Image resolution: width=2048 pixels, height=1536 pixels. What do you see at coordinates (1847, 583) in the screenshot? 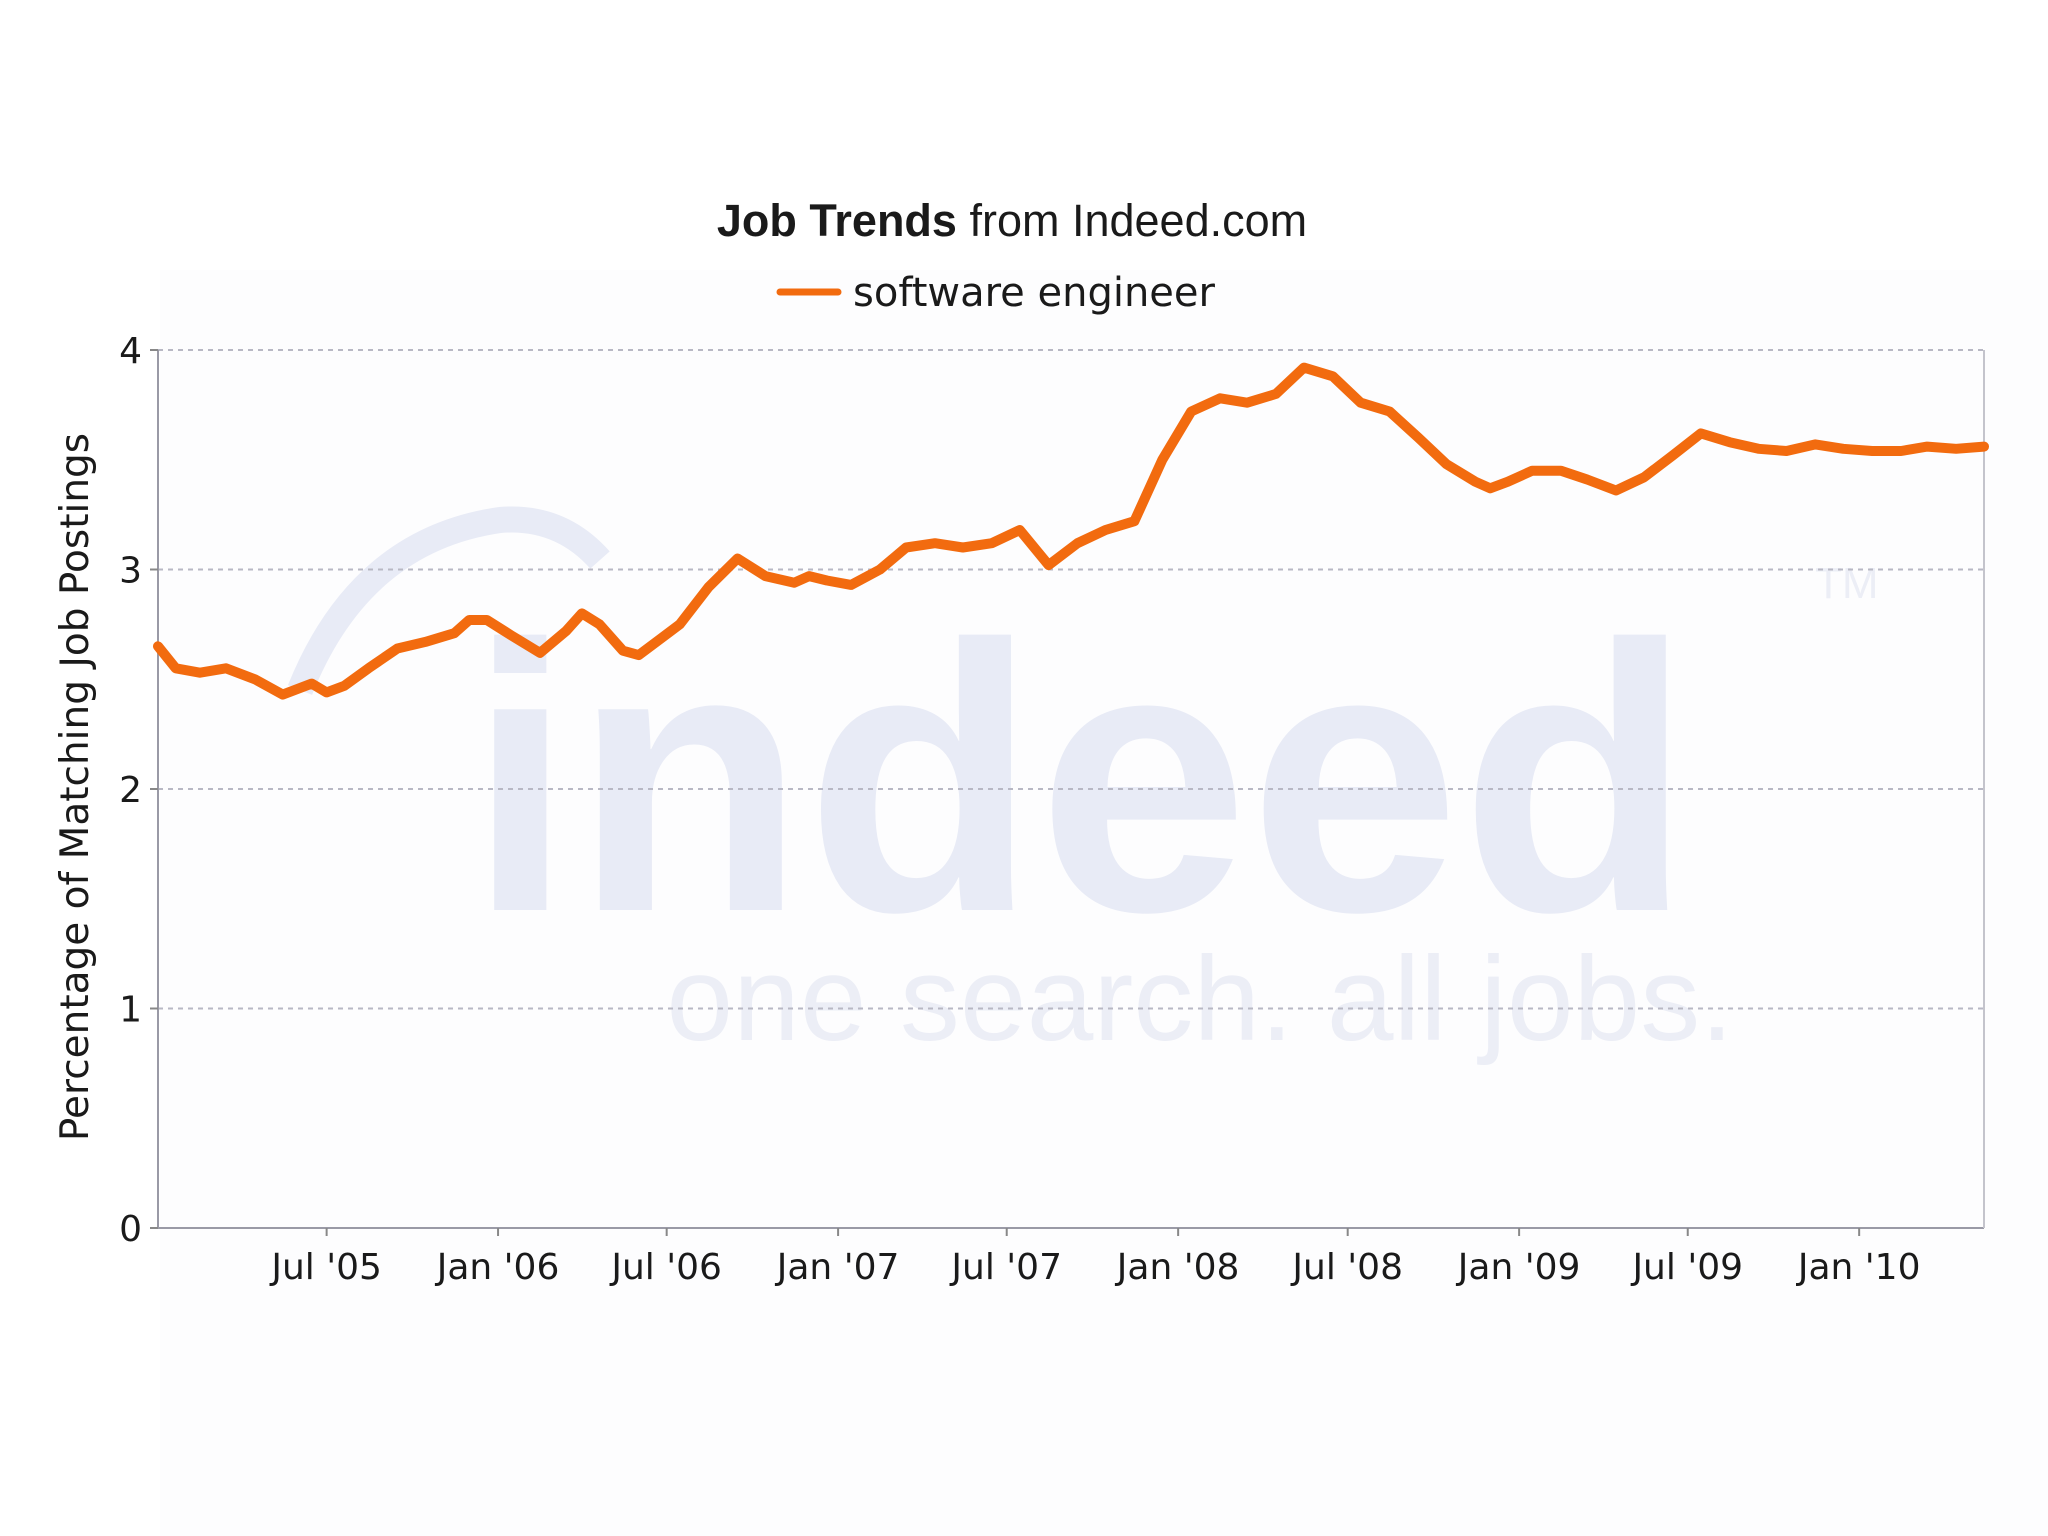
I see `watermark-tm: TM` at bounding box center [1847, 583].